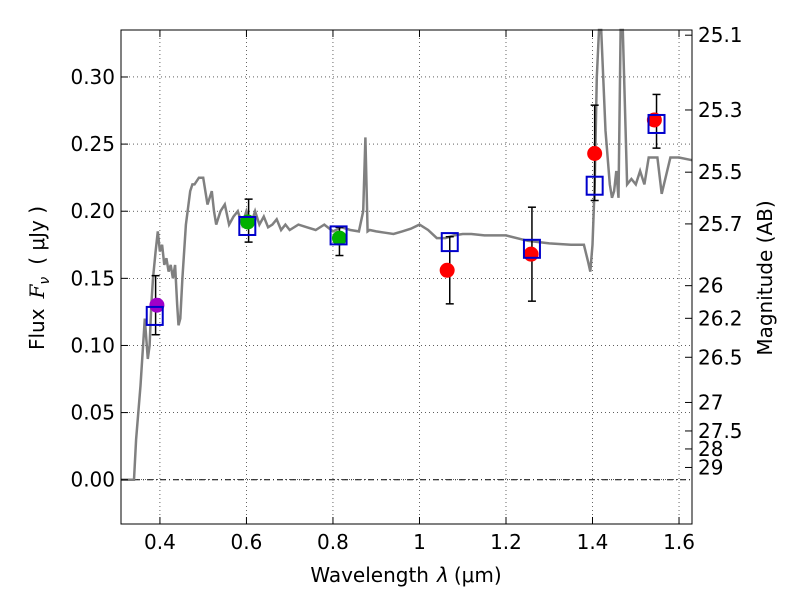 Image resolution: width=800 pixels, height=600 pixels. I want to click on y-tick-label: 0.20, so click(92, 211).